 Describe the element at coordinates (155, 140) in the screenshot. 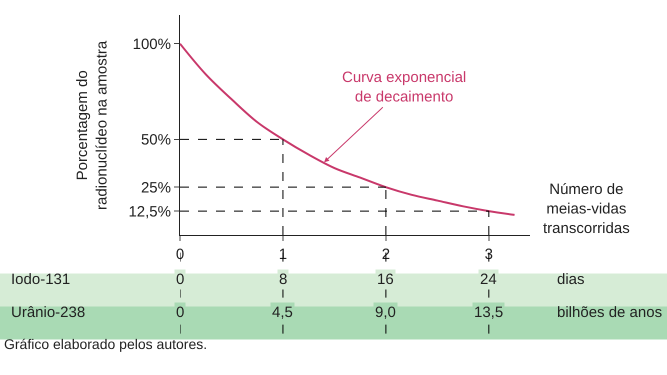

I see `y-tick-label: 50%` at that location.